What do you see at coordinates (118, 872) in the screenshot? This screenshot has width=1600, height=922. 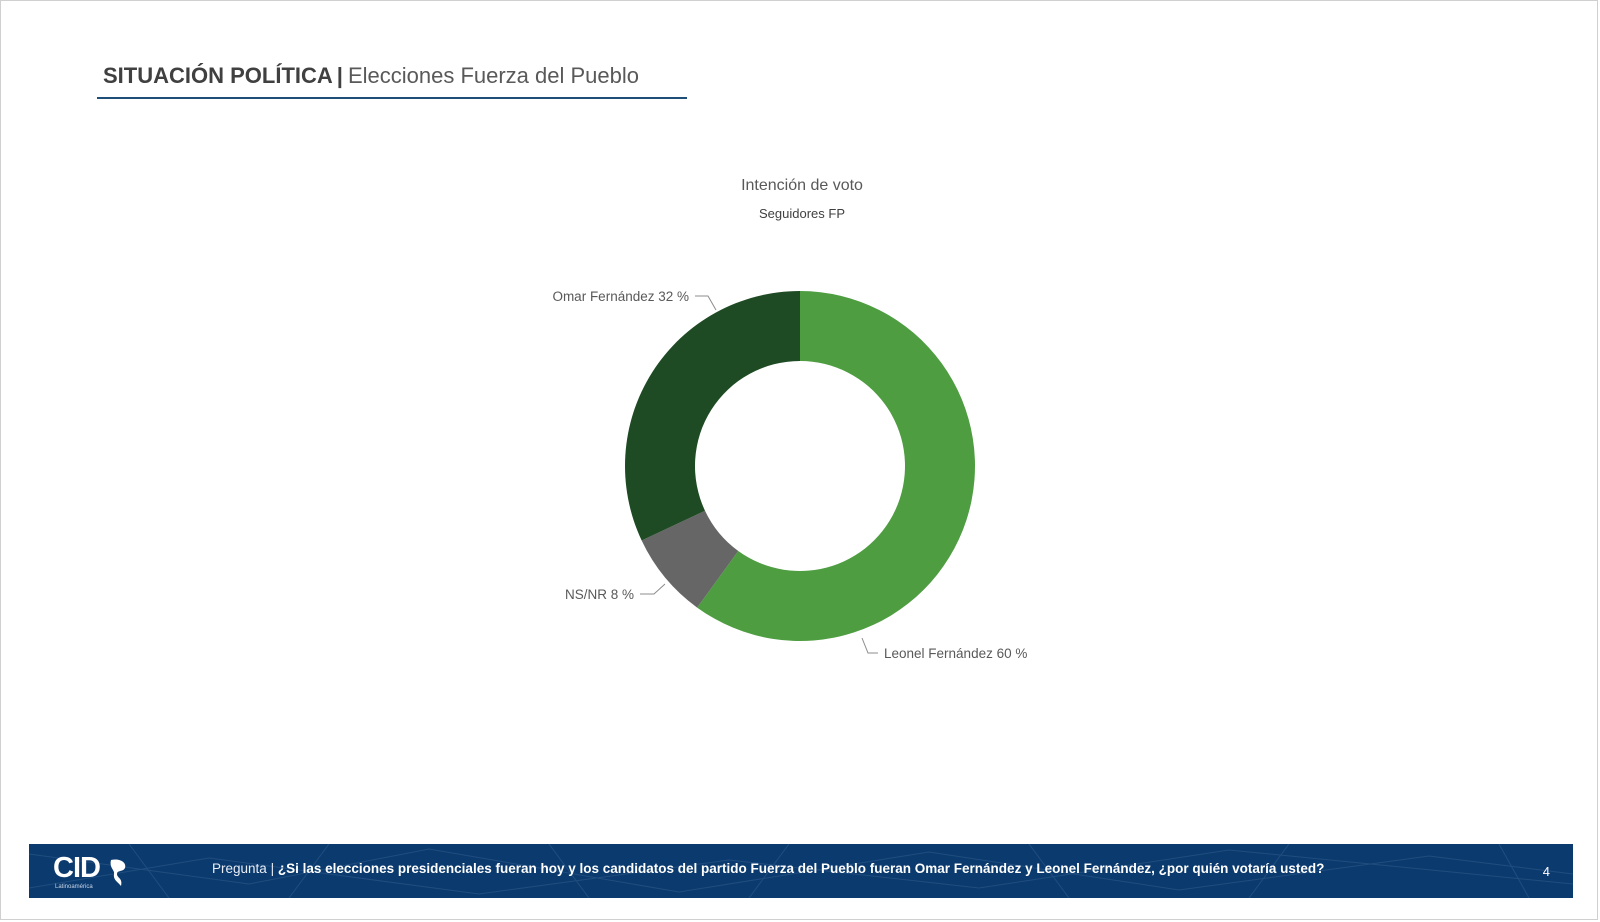 I see `globe-icon` at bounding box center [118, 872].